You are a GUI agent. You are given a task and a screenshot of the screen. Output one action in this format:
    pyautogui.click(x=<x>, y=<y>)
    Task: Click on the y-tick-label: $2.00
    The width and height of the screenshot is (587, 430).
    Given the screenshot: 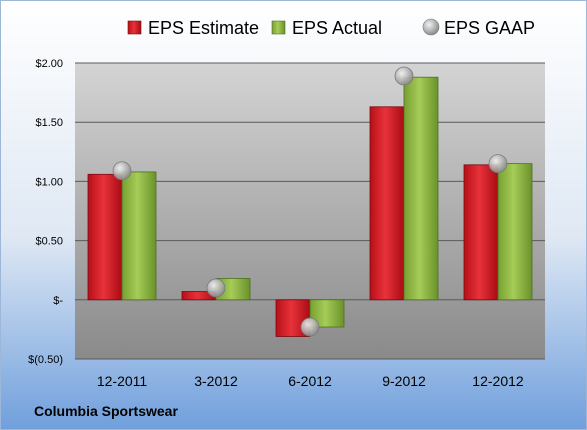 What is the action you would take?
    pyautogui.click(x=49, y=64)
    